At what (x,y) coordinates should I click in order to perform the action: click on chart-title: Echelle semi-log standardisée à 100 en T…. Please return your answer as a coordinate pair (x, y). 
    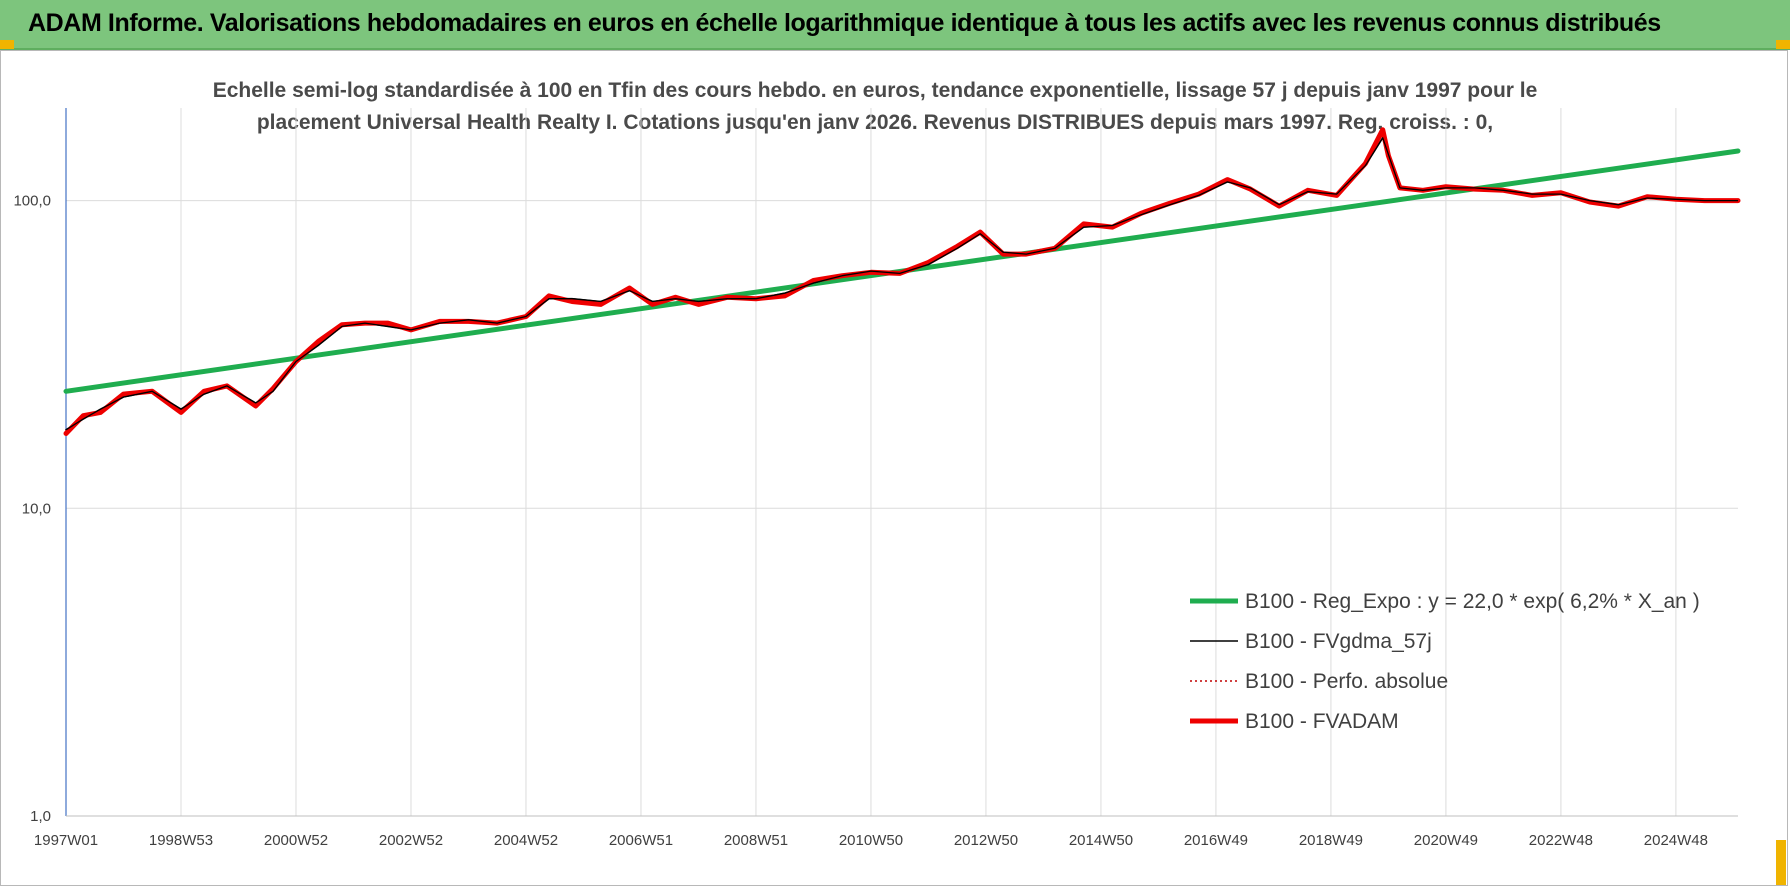
    Looking at the image, I should click on (875, 107).